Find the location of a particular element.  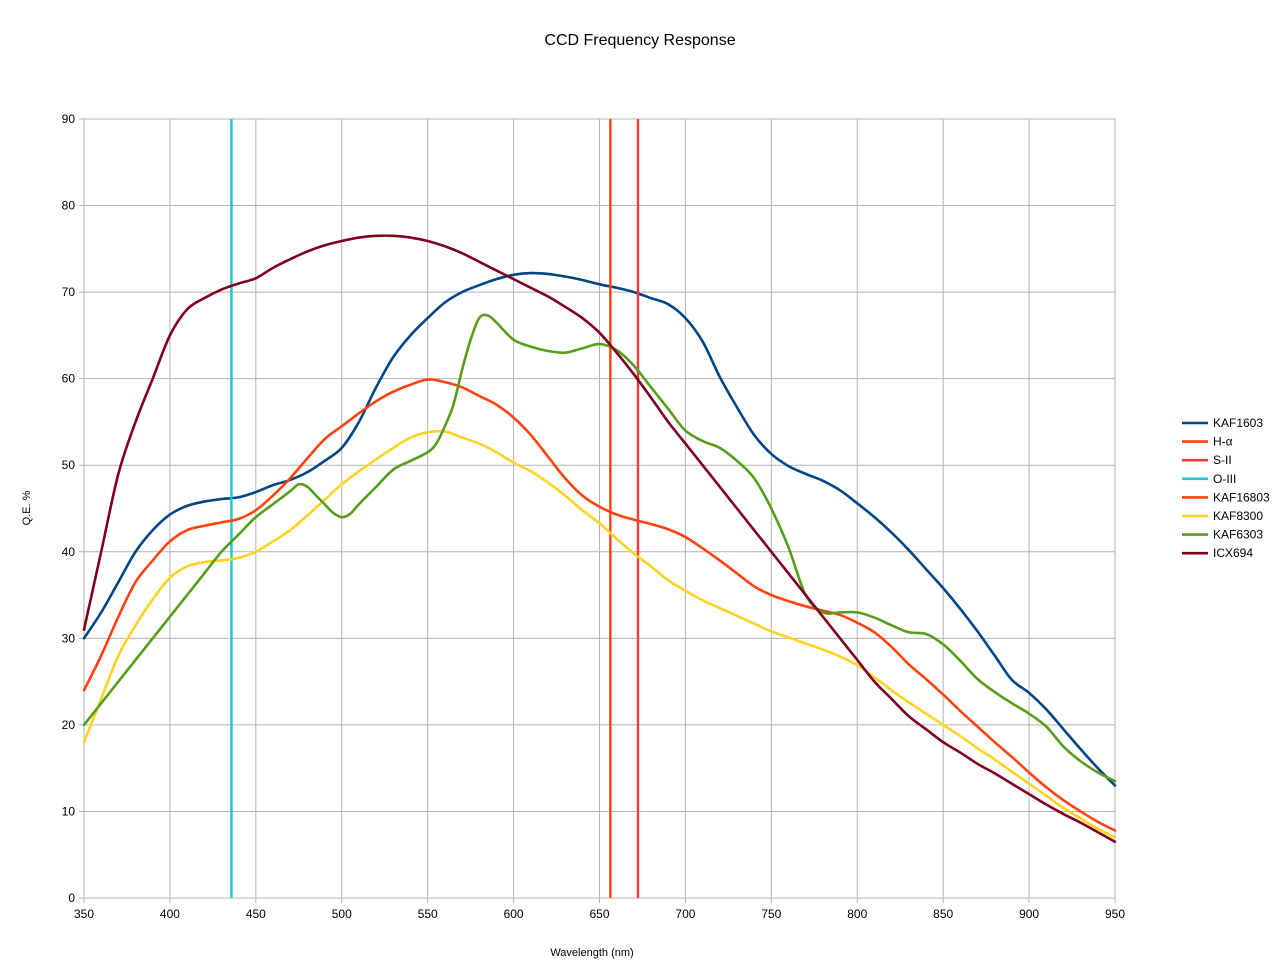

x-axis-title: Wavelength (nm) is located at coordinates (591, 953).